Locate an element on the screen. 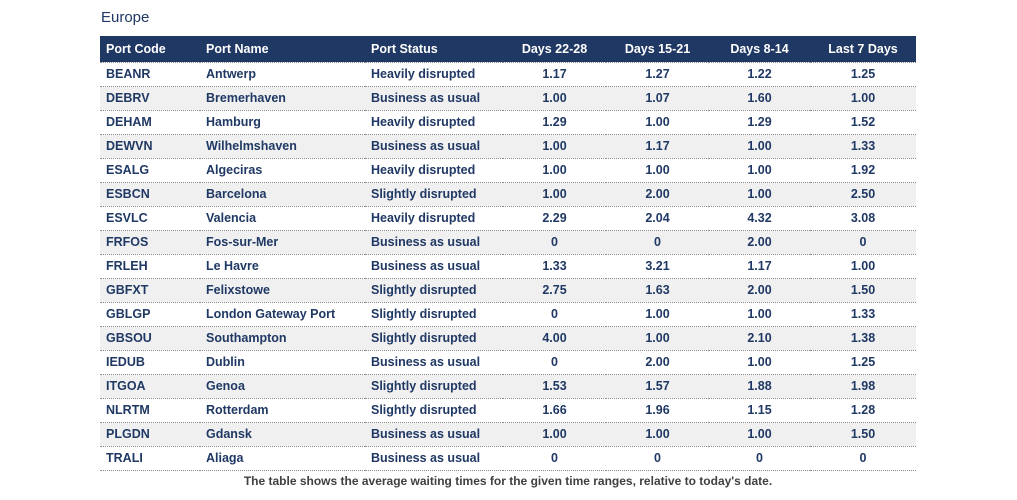 This screenshot has height=500, width=1017. cell-days-15-21: 1.63 is located at coordinates (657, 290).